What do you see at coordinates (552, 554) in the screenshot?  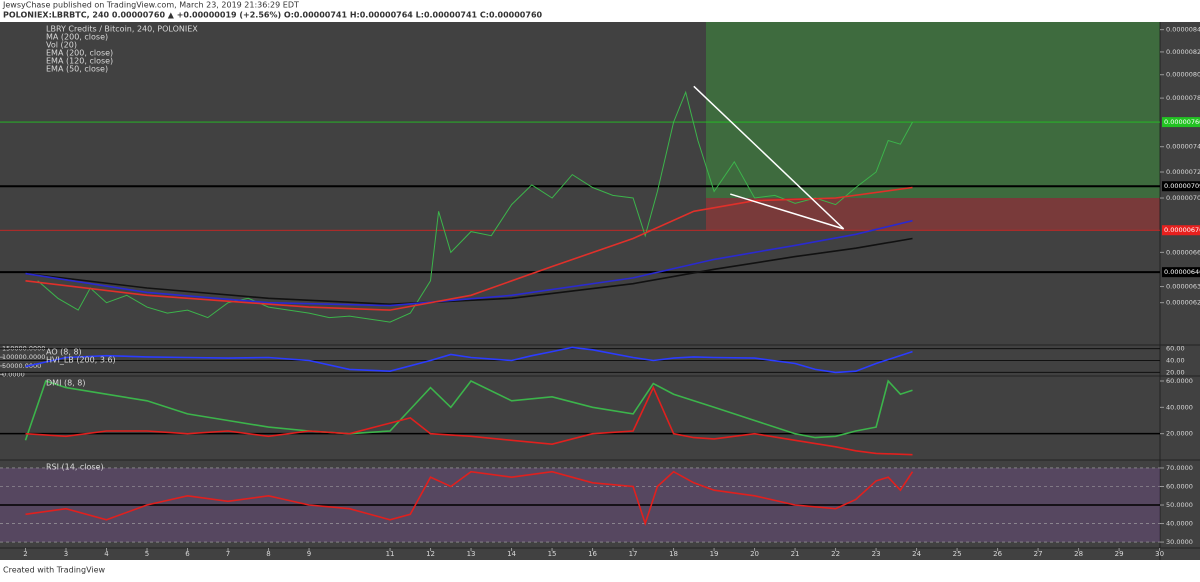 I see `x-tick-label: 15` at bounding box center [552, 554].